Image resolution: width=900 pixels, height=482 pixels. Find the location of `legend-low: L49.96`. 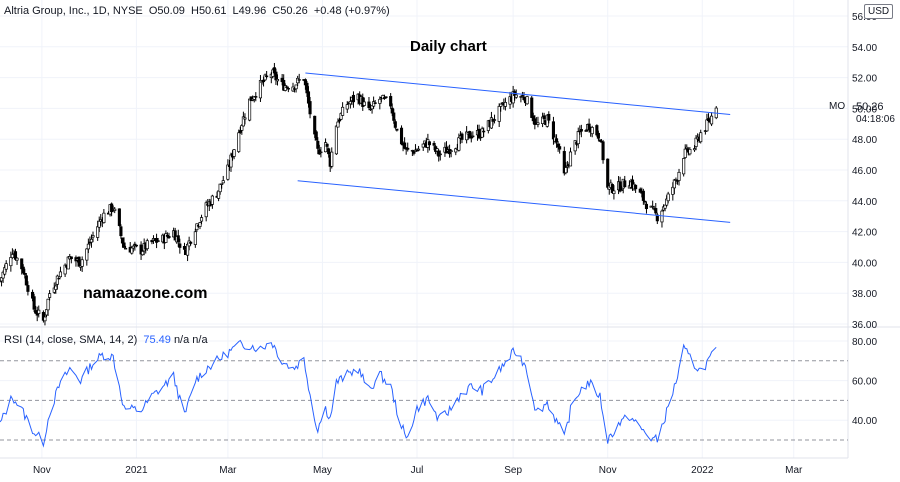

legend-low: L49.96 is located at coordinates (249, 11).